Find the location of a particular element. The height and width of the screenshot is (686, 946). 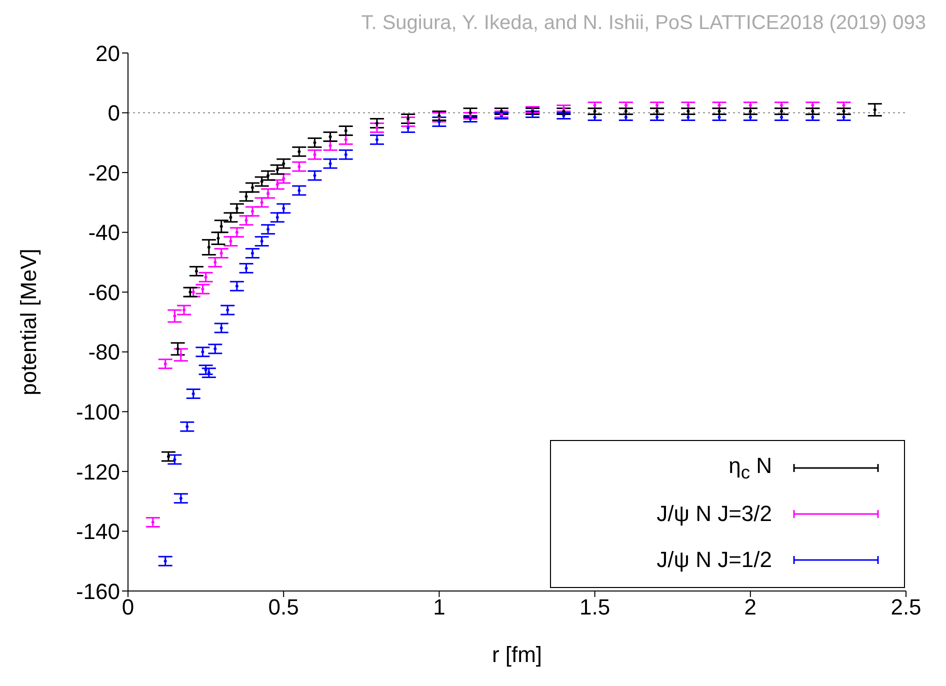

legend-label: η$_{c}$ N is located at coordinates (750, 468).